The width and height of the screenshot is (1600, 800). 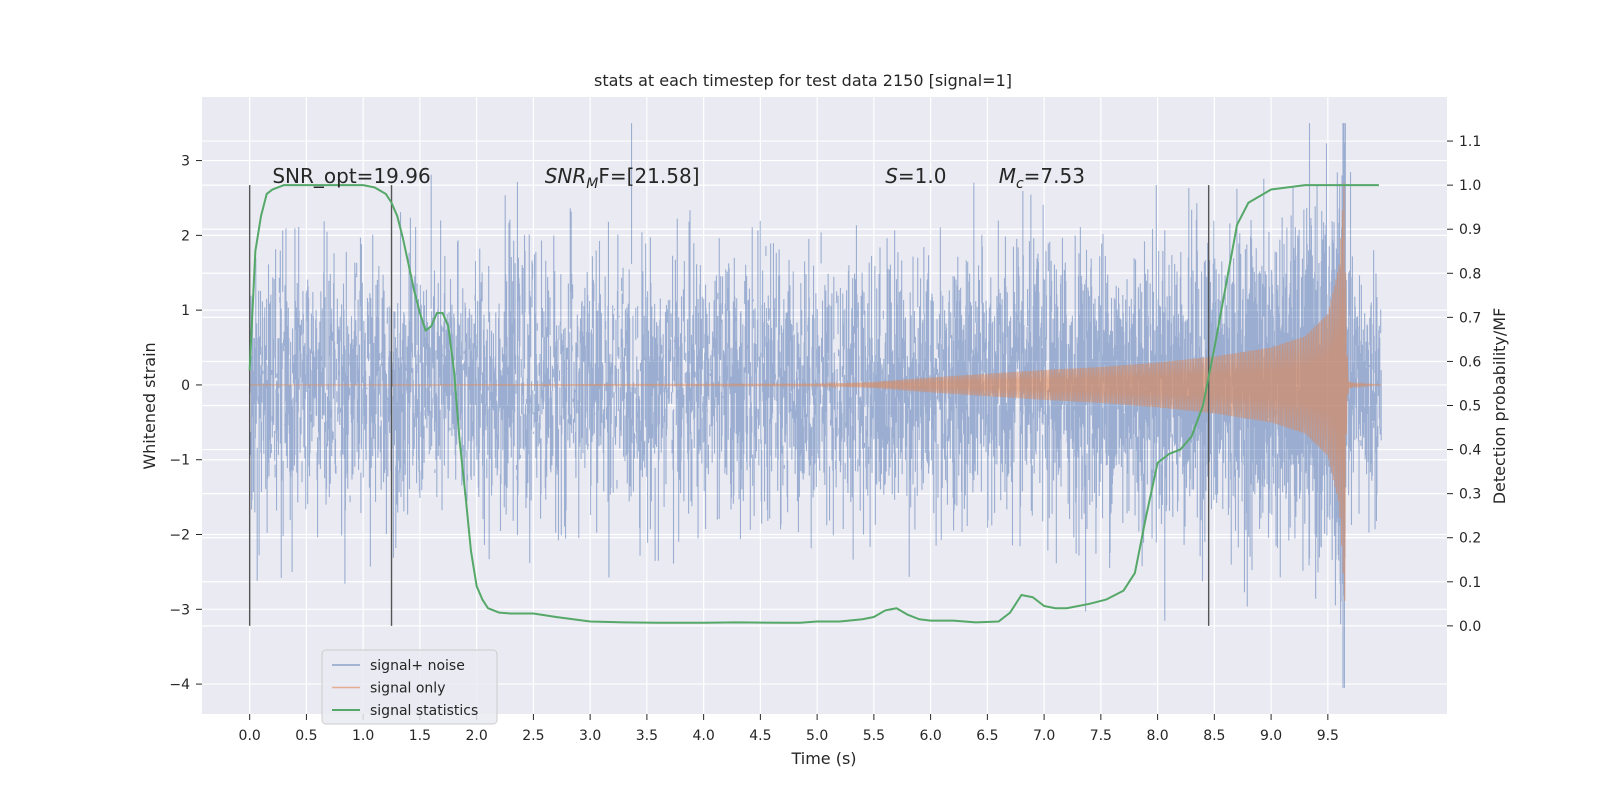 I want to click on legend-box, so click(x=409, y=687).